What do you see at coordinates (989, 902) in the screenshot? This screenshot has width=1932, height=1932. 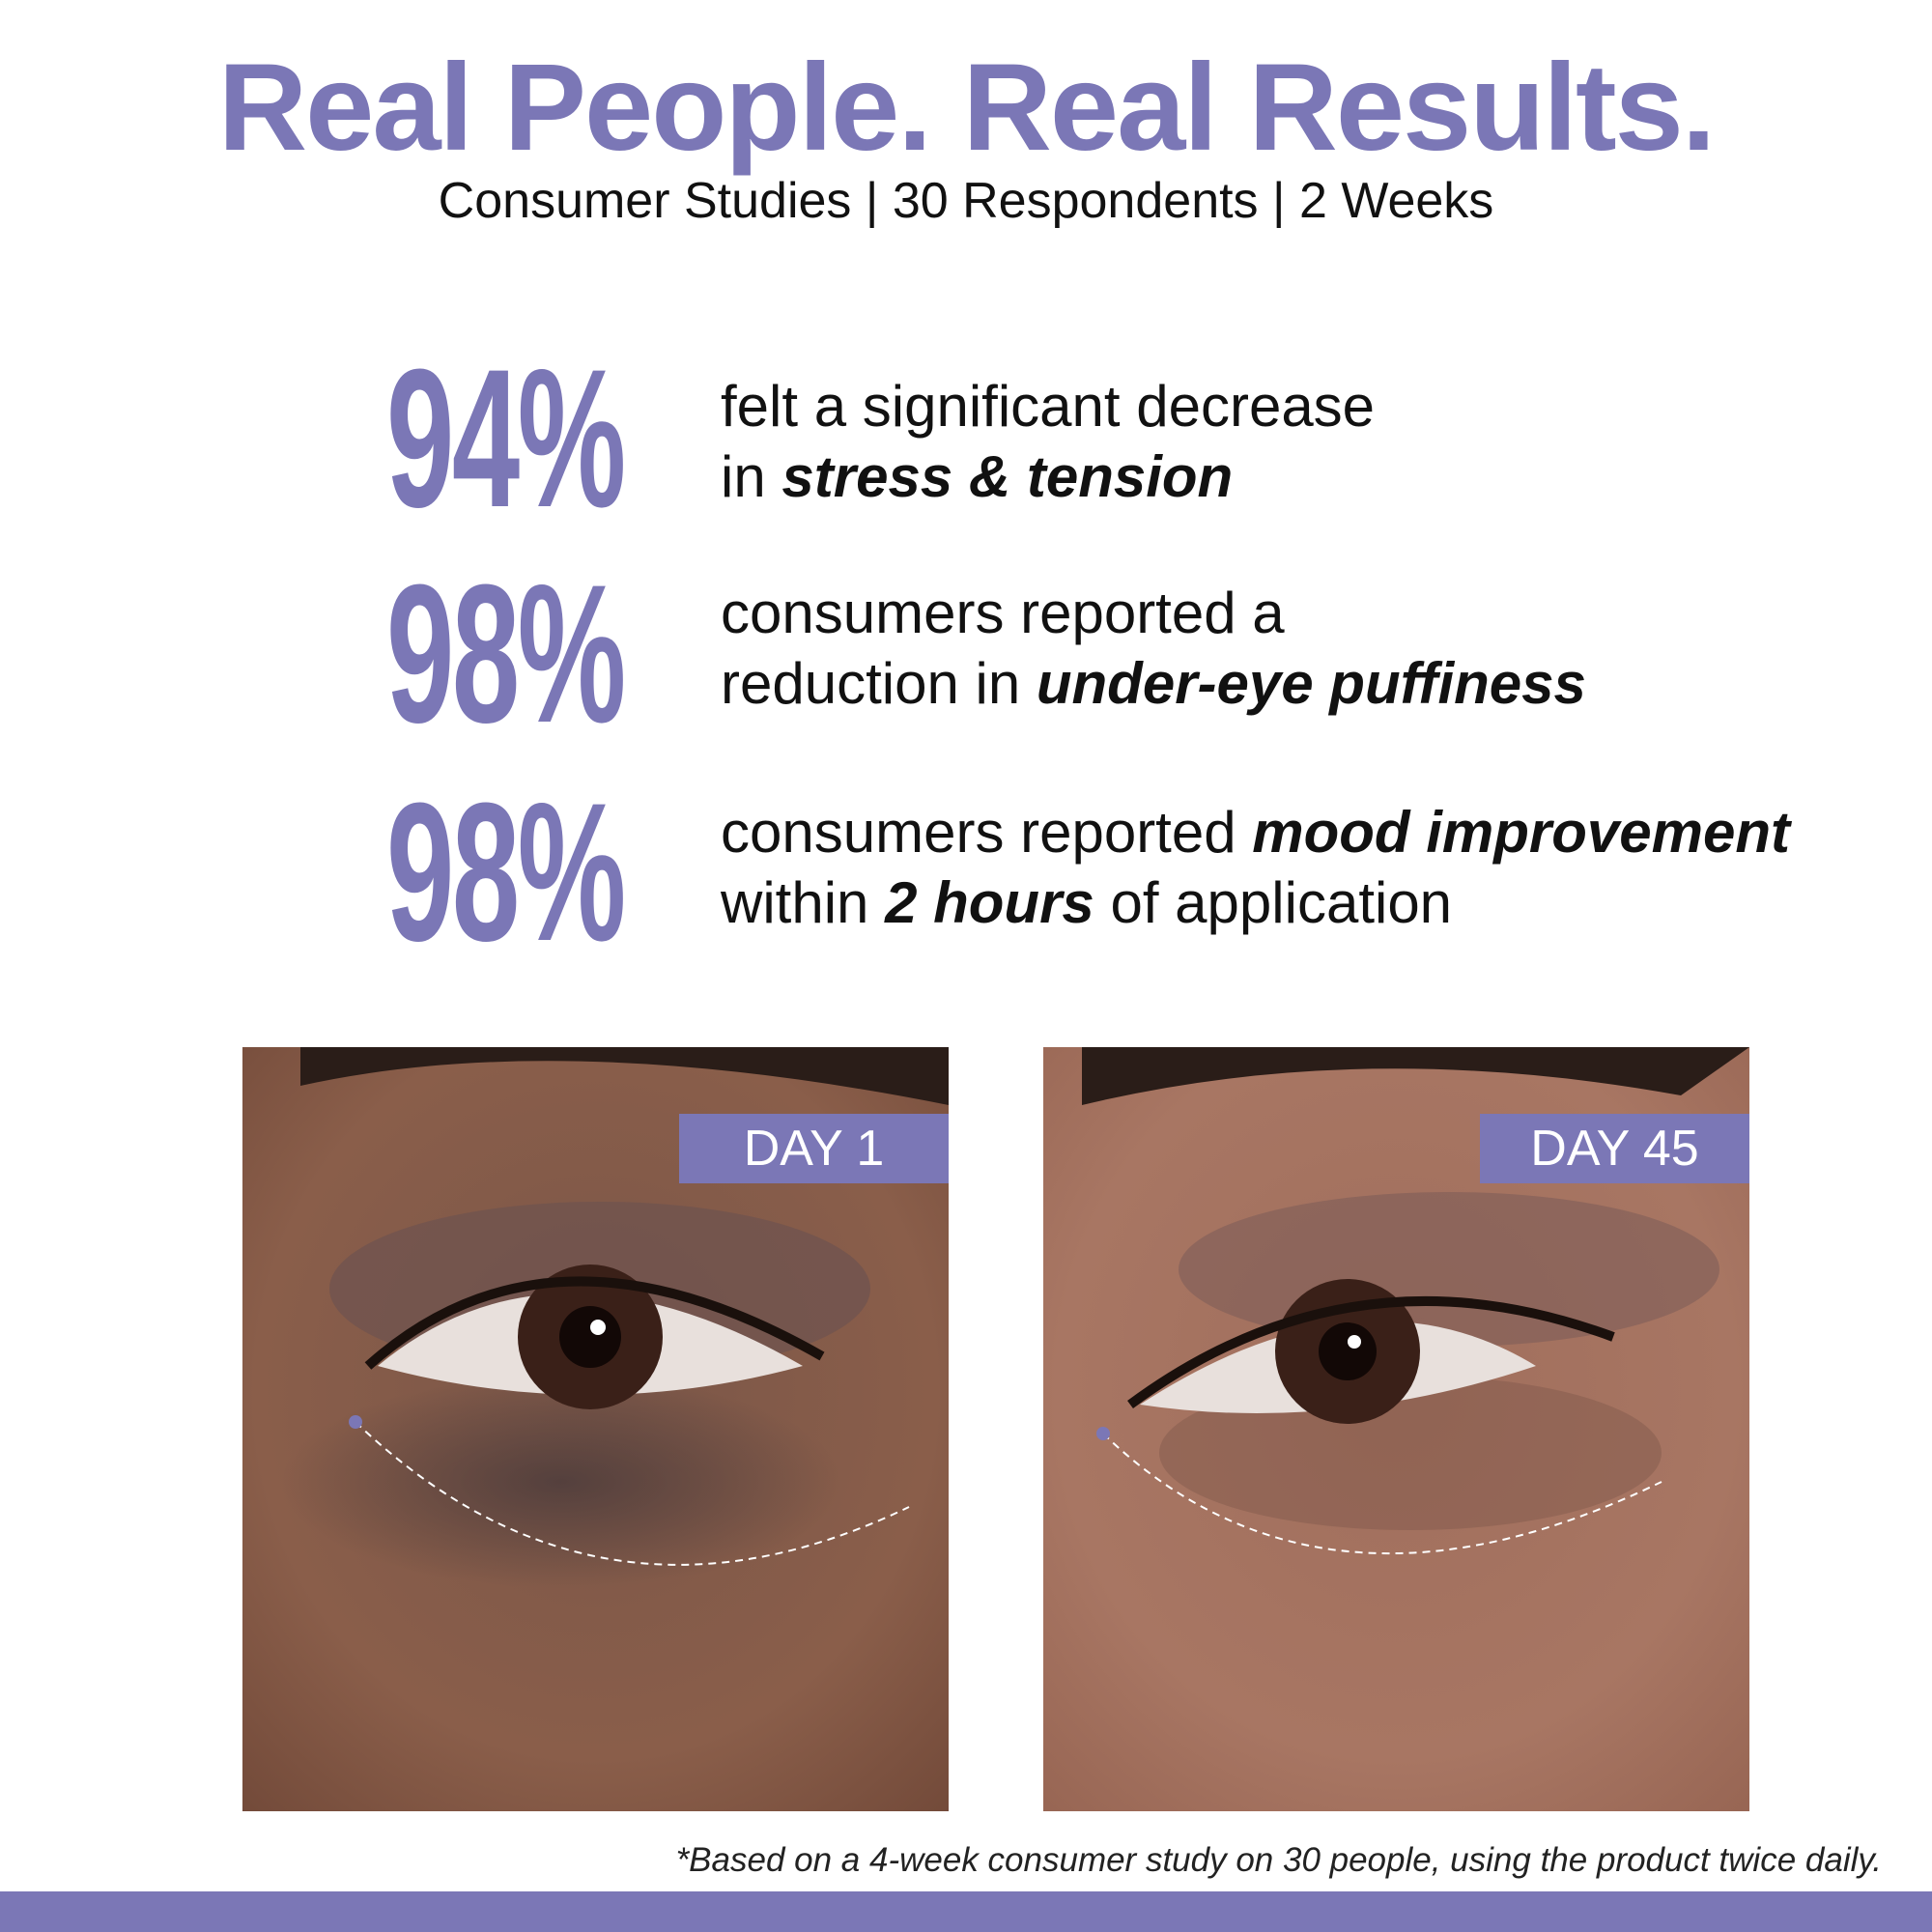 I see `stat-emphasis: 2 hours` at bounding box center [989, 902].